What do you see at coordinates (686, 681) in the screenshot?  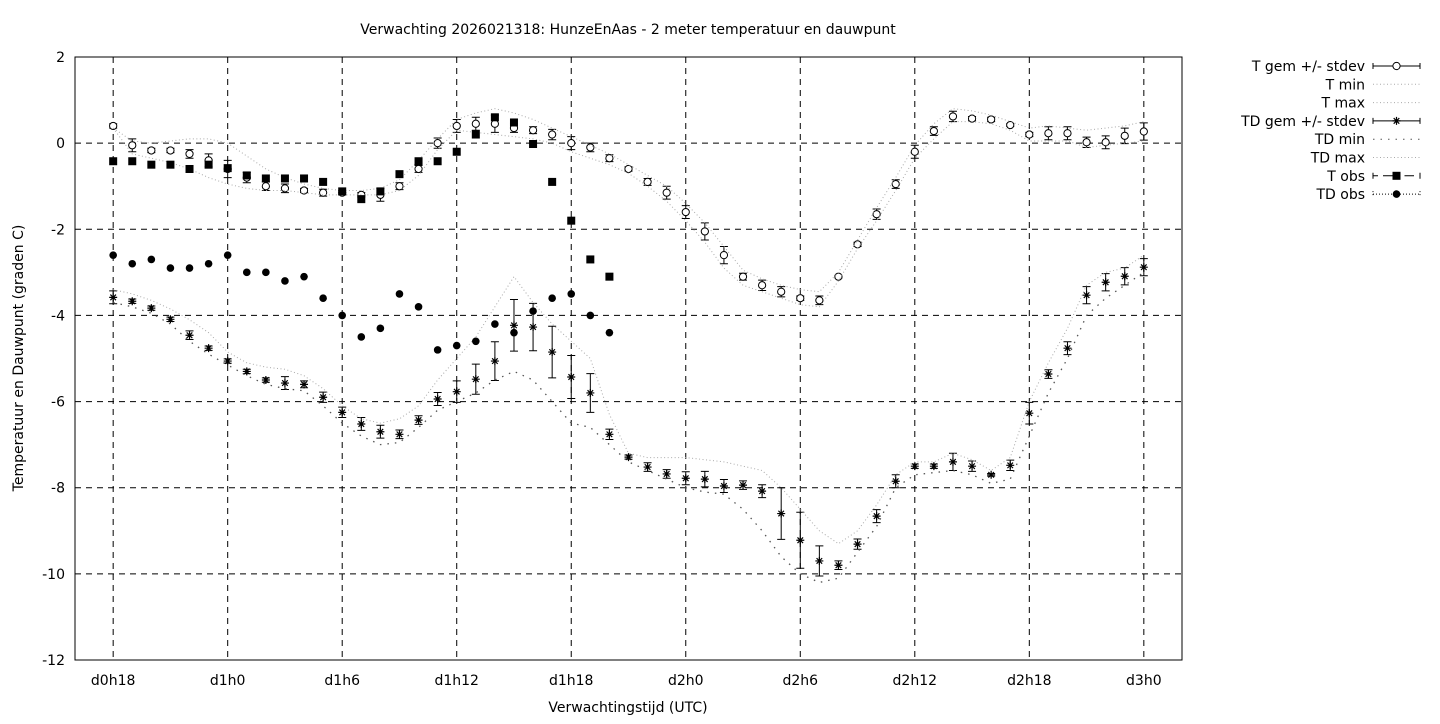 I see `x-tick-label: d2h0` at bounding box center [686, 681].